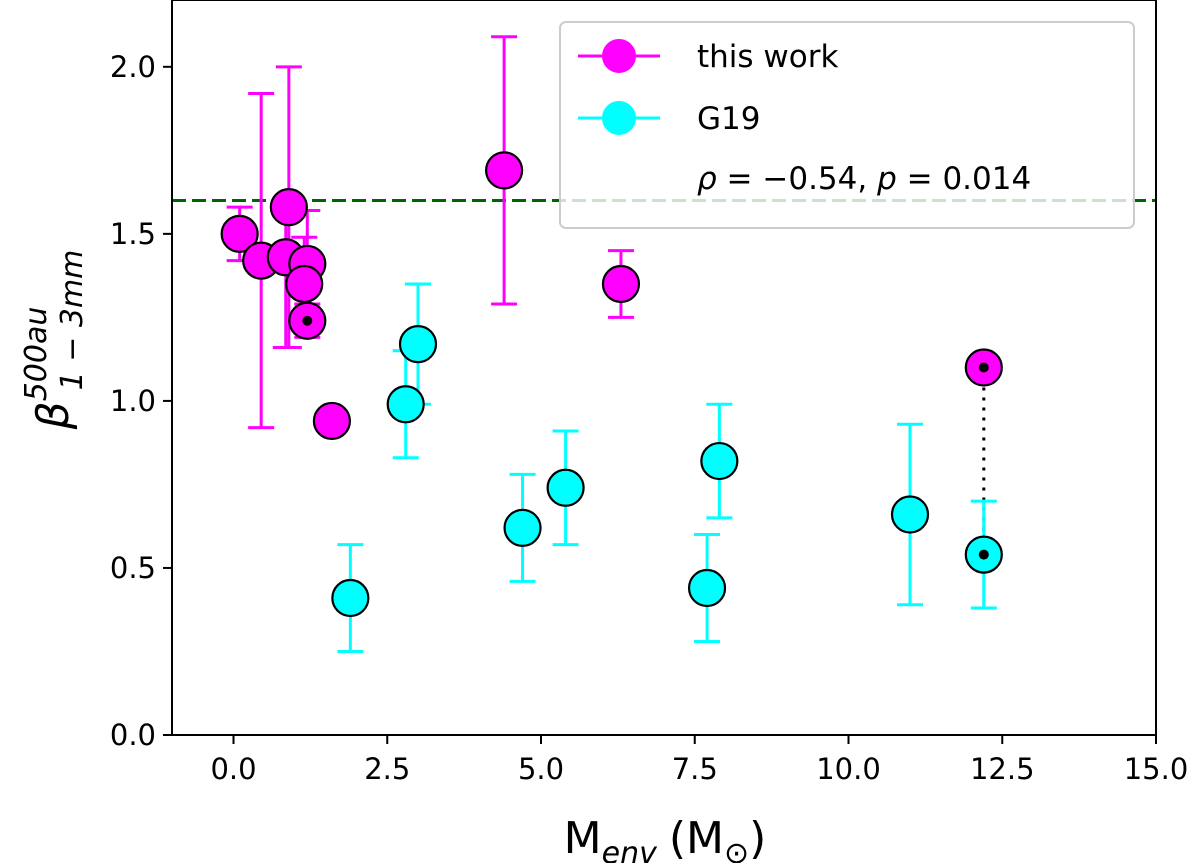 The image size is (1200, 863). I want to click on legend-marker-this-work, so click(619, 56).